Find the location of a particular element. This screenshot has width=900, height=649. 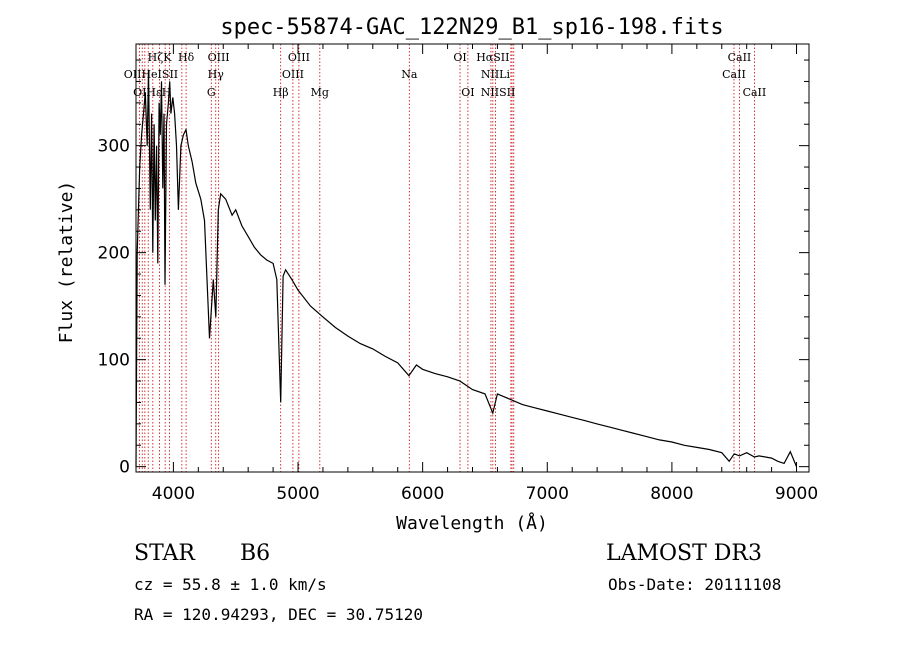

spectral-line-label: Na is located at coordinates (409, 74).